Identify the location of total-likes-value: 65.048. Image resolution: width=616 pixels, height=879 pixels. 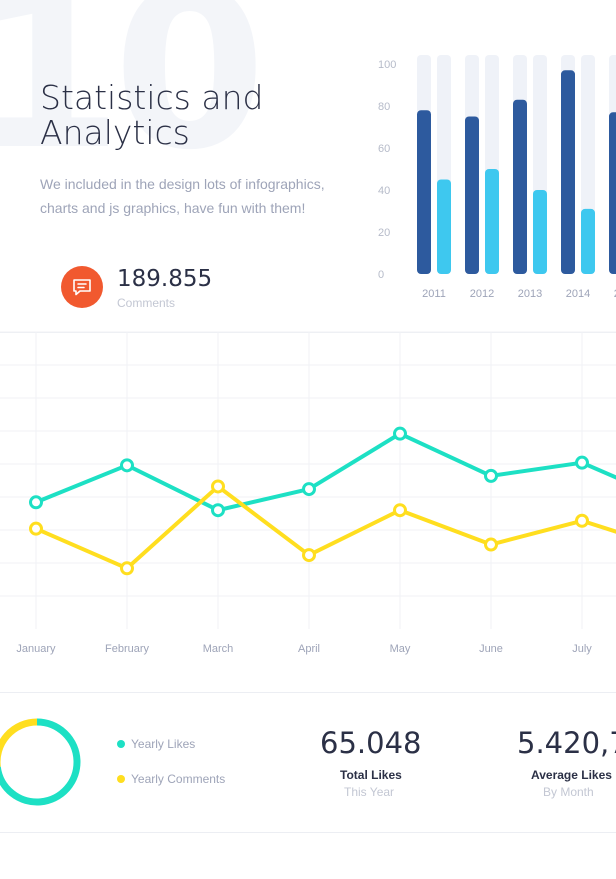
(371, 743).